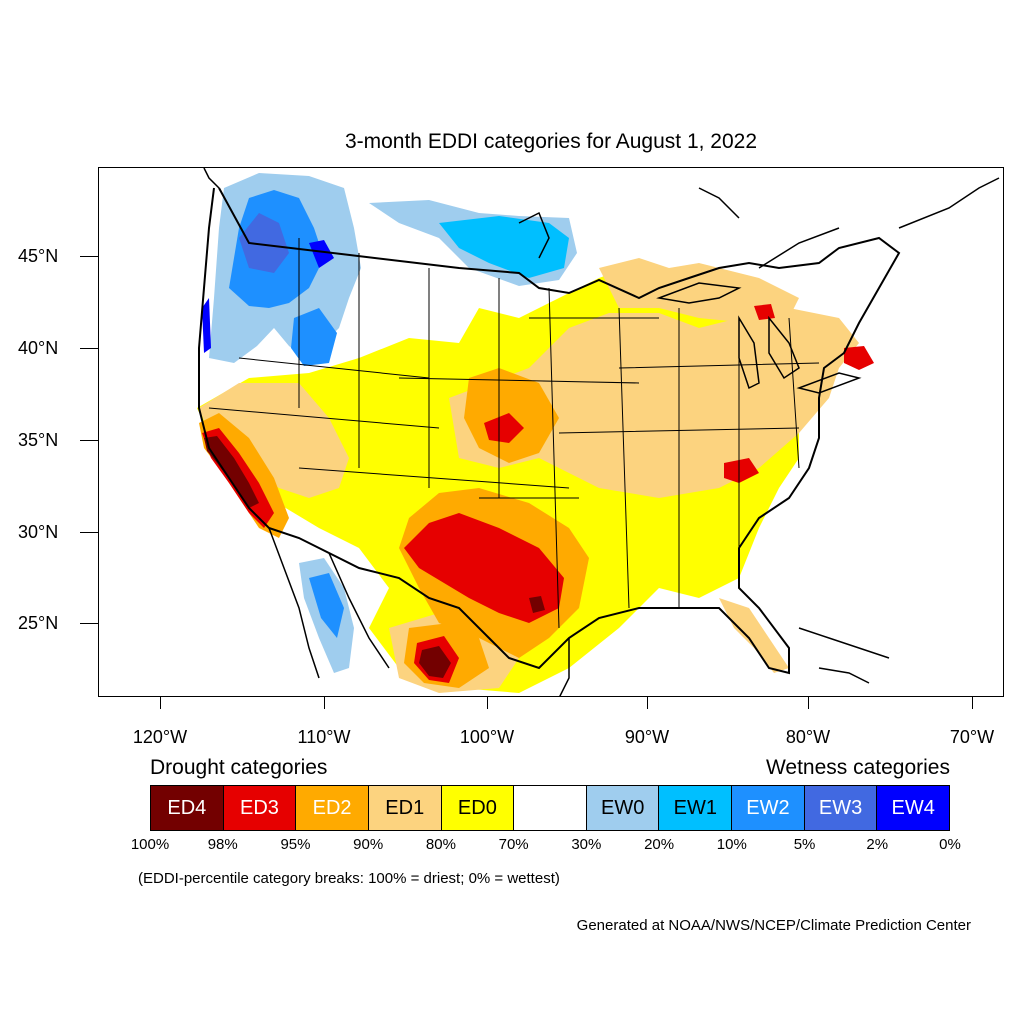 This screenshot has width=1024, height=1024. I want to click on legend-cell-ew2: EW2, so click(768, 808).